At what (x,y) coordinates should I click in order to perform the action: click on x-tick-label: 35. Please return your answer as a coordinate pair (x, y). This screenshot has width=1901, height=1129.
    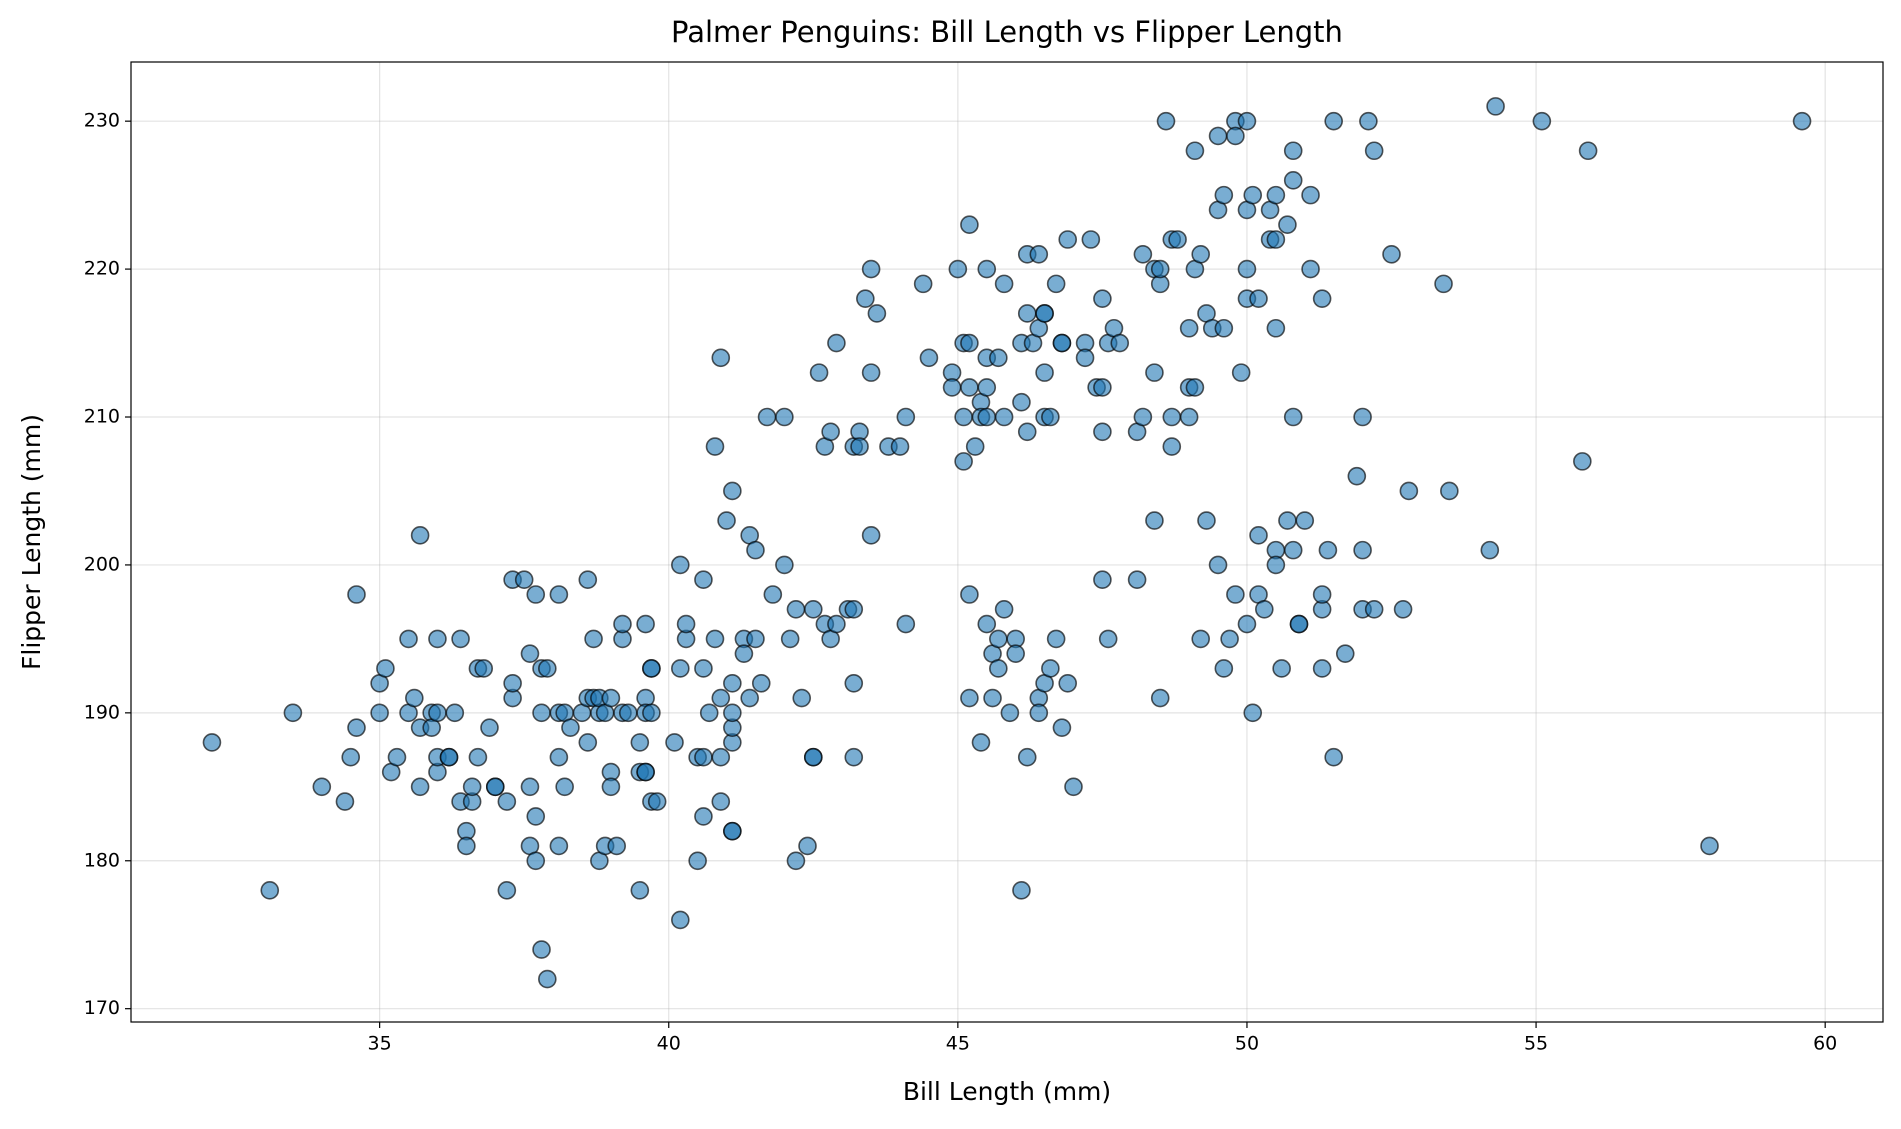
    Looking at the image, I should click on (380, 1044).